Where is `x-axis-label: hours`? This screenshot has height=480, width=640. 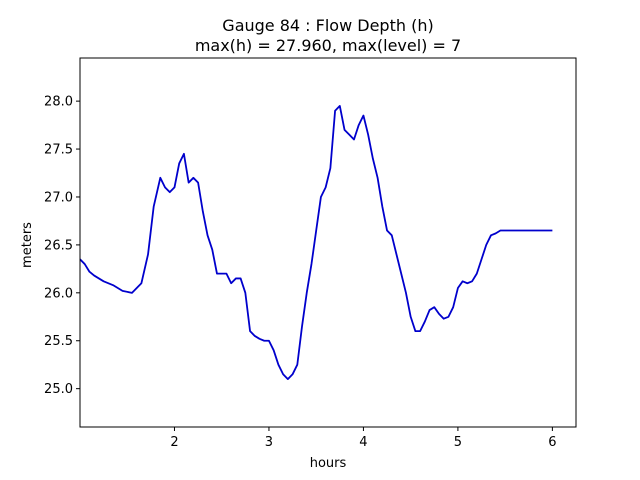 x-axis-label: hours is located at coordinates (328, 463).